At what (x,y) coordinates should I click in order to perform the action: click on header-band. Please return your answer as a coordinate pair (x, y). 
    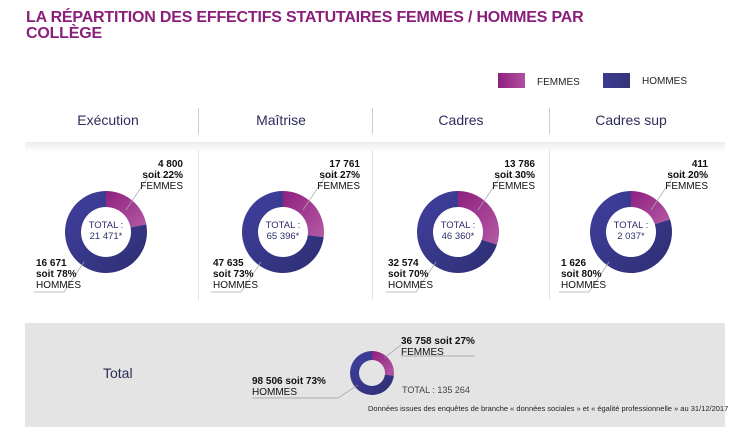
    Looking at the image, I should click on (375, 147).